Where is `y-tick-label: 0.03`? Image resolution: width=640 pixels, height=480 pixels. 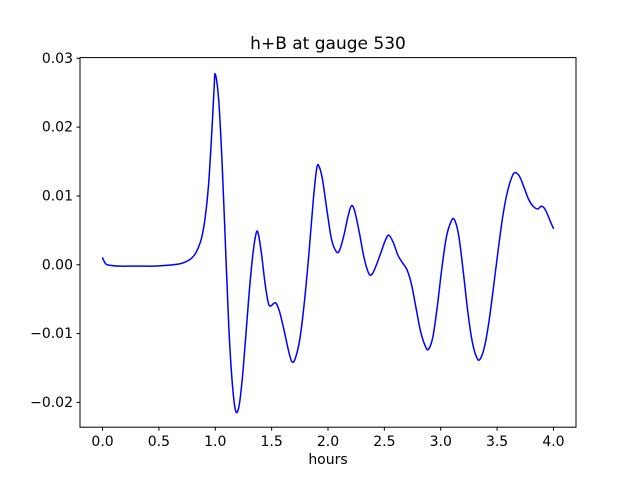 y-tick-label: 0.03 is located at coordinates (57, 59).